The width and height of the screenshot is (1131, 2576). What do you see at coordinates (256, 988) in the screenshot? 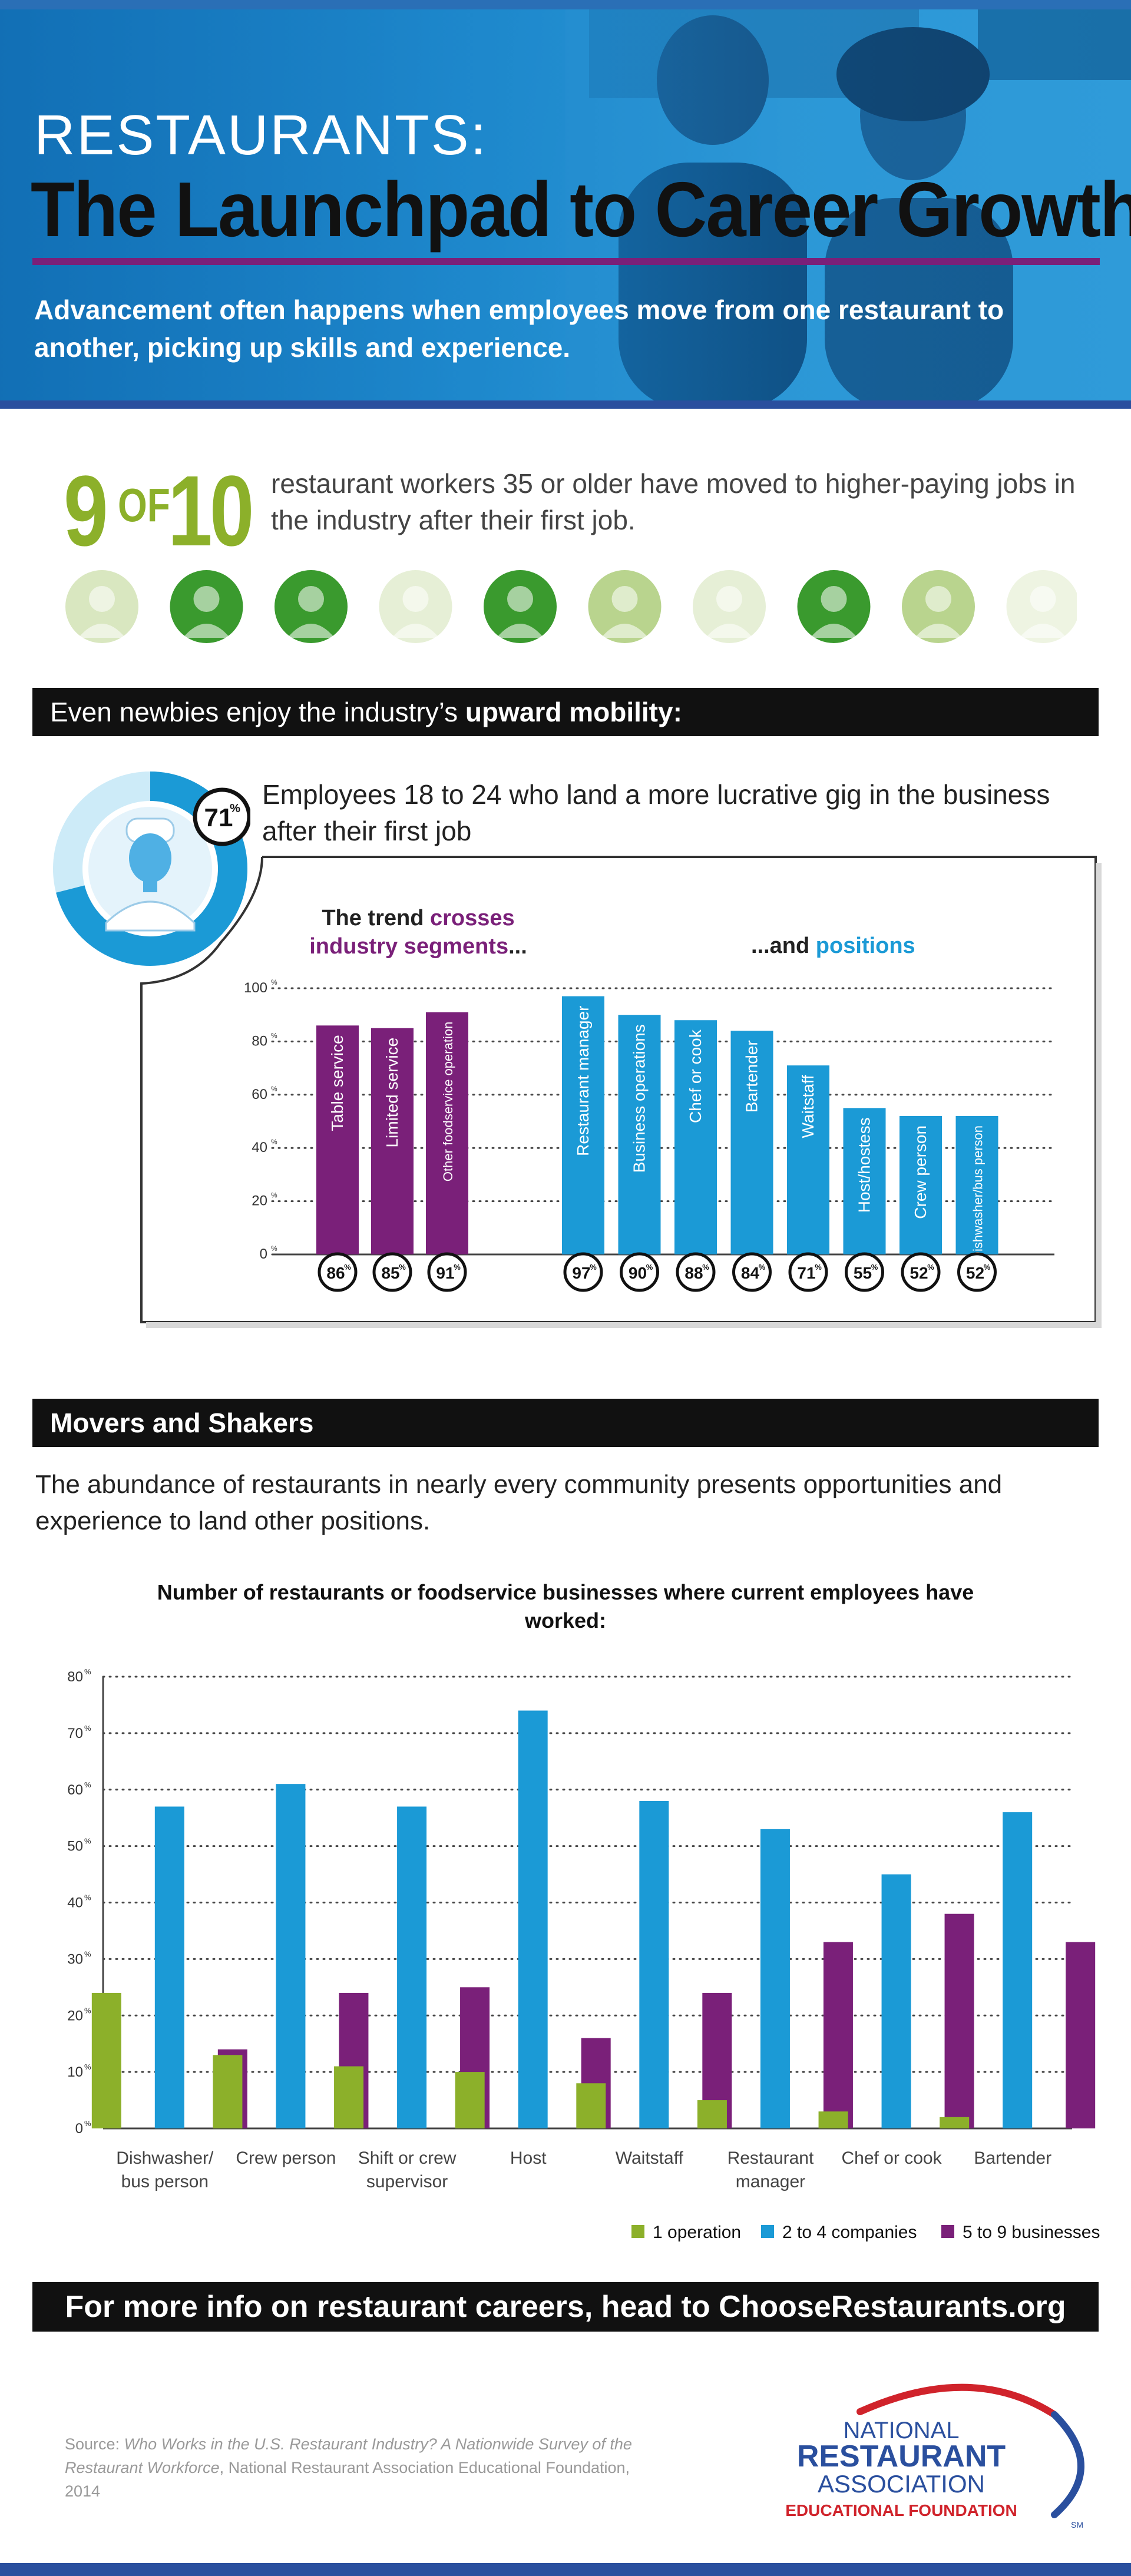
I see `chart1-y-tick: 100` at bounding box center [256, 988].